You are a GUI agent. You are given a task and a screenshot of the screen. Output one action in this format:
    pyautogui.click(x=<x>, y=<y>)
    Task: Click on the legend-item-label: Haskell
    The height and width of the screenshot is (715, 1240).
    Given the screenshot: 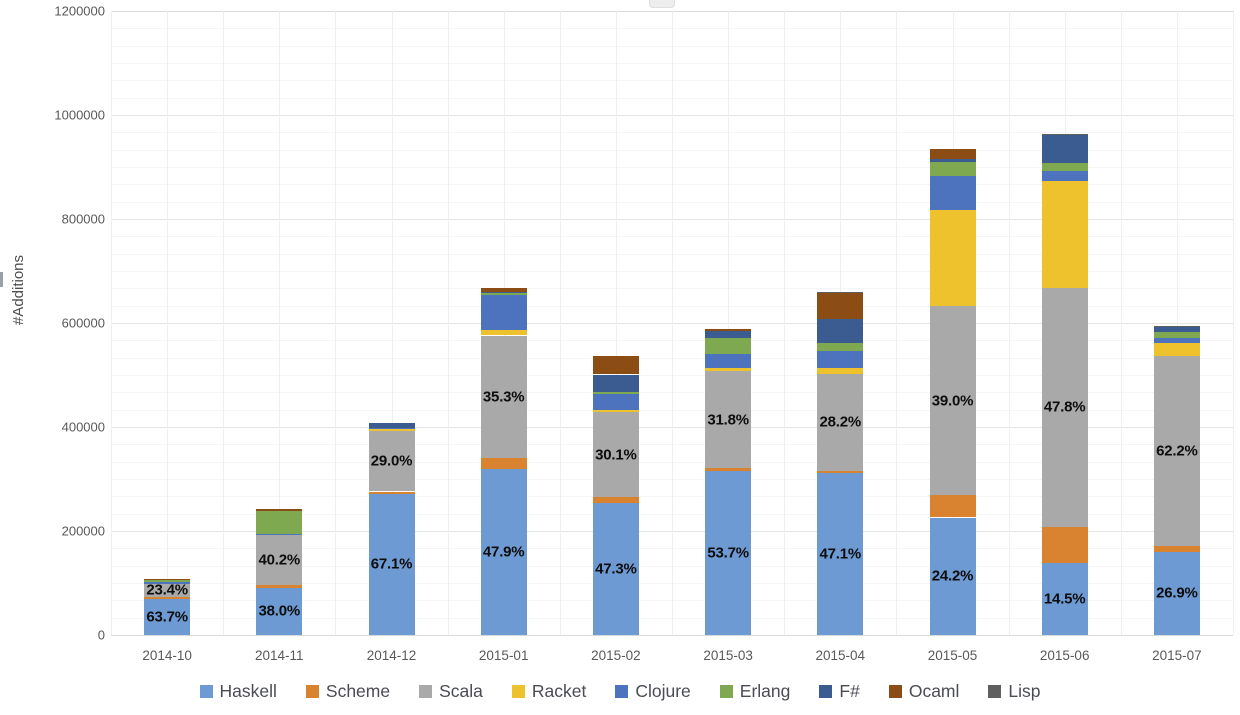 What is the action you would take?
    pyautogui.click(x=248, y=691)
    